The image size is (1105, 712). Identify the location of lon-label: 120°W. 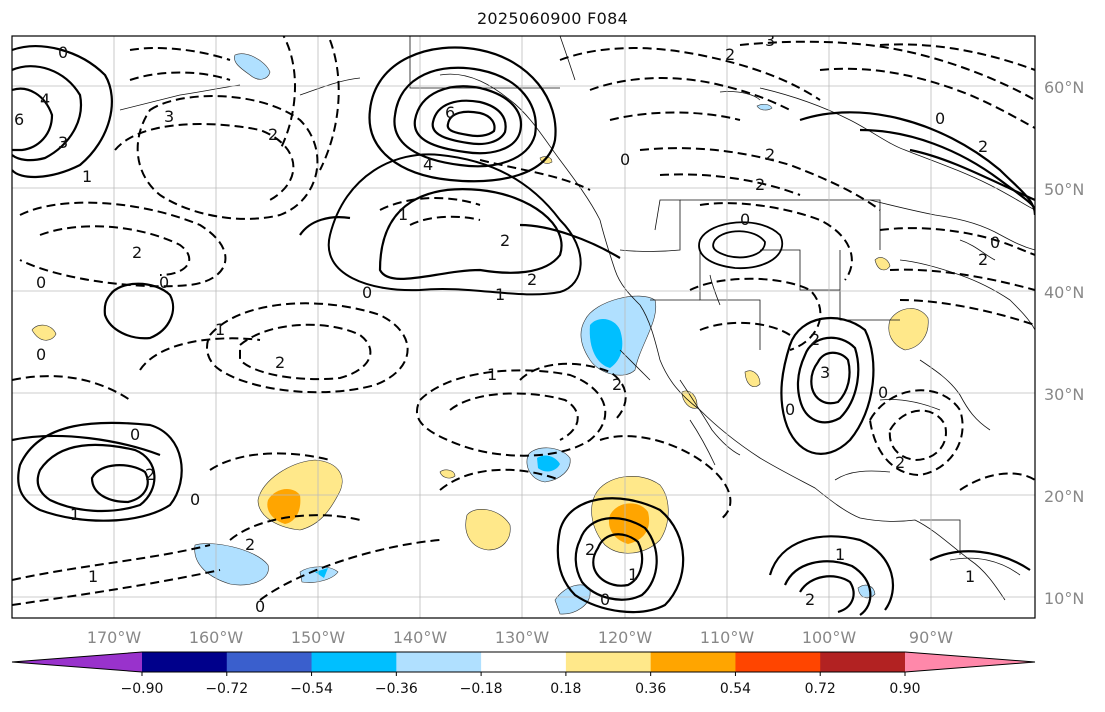
(625, 637).